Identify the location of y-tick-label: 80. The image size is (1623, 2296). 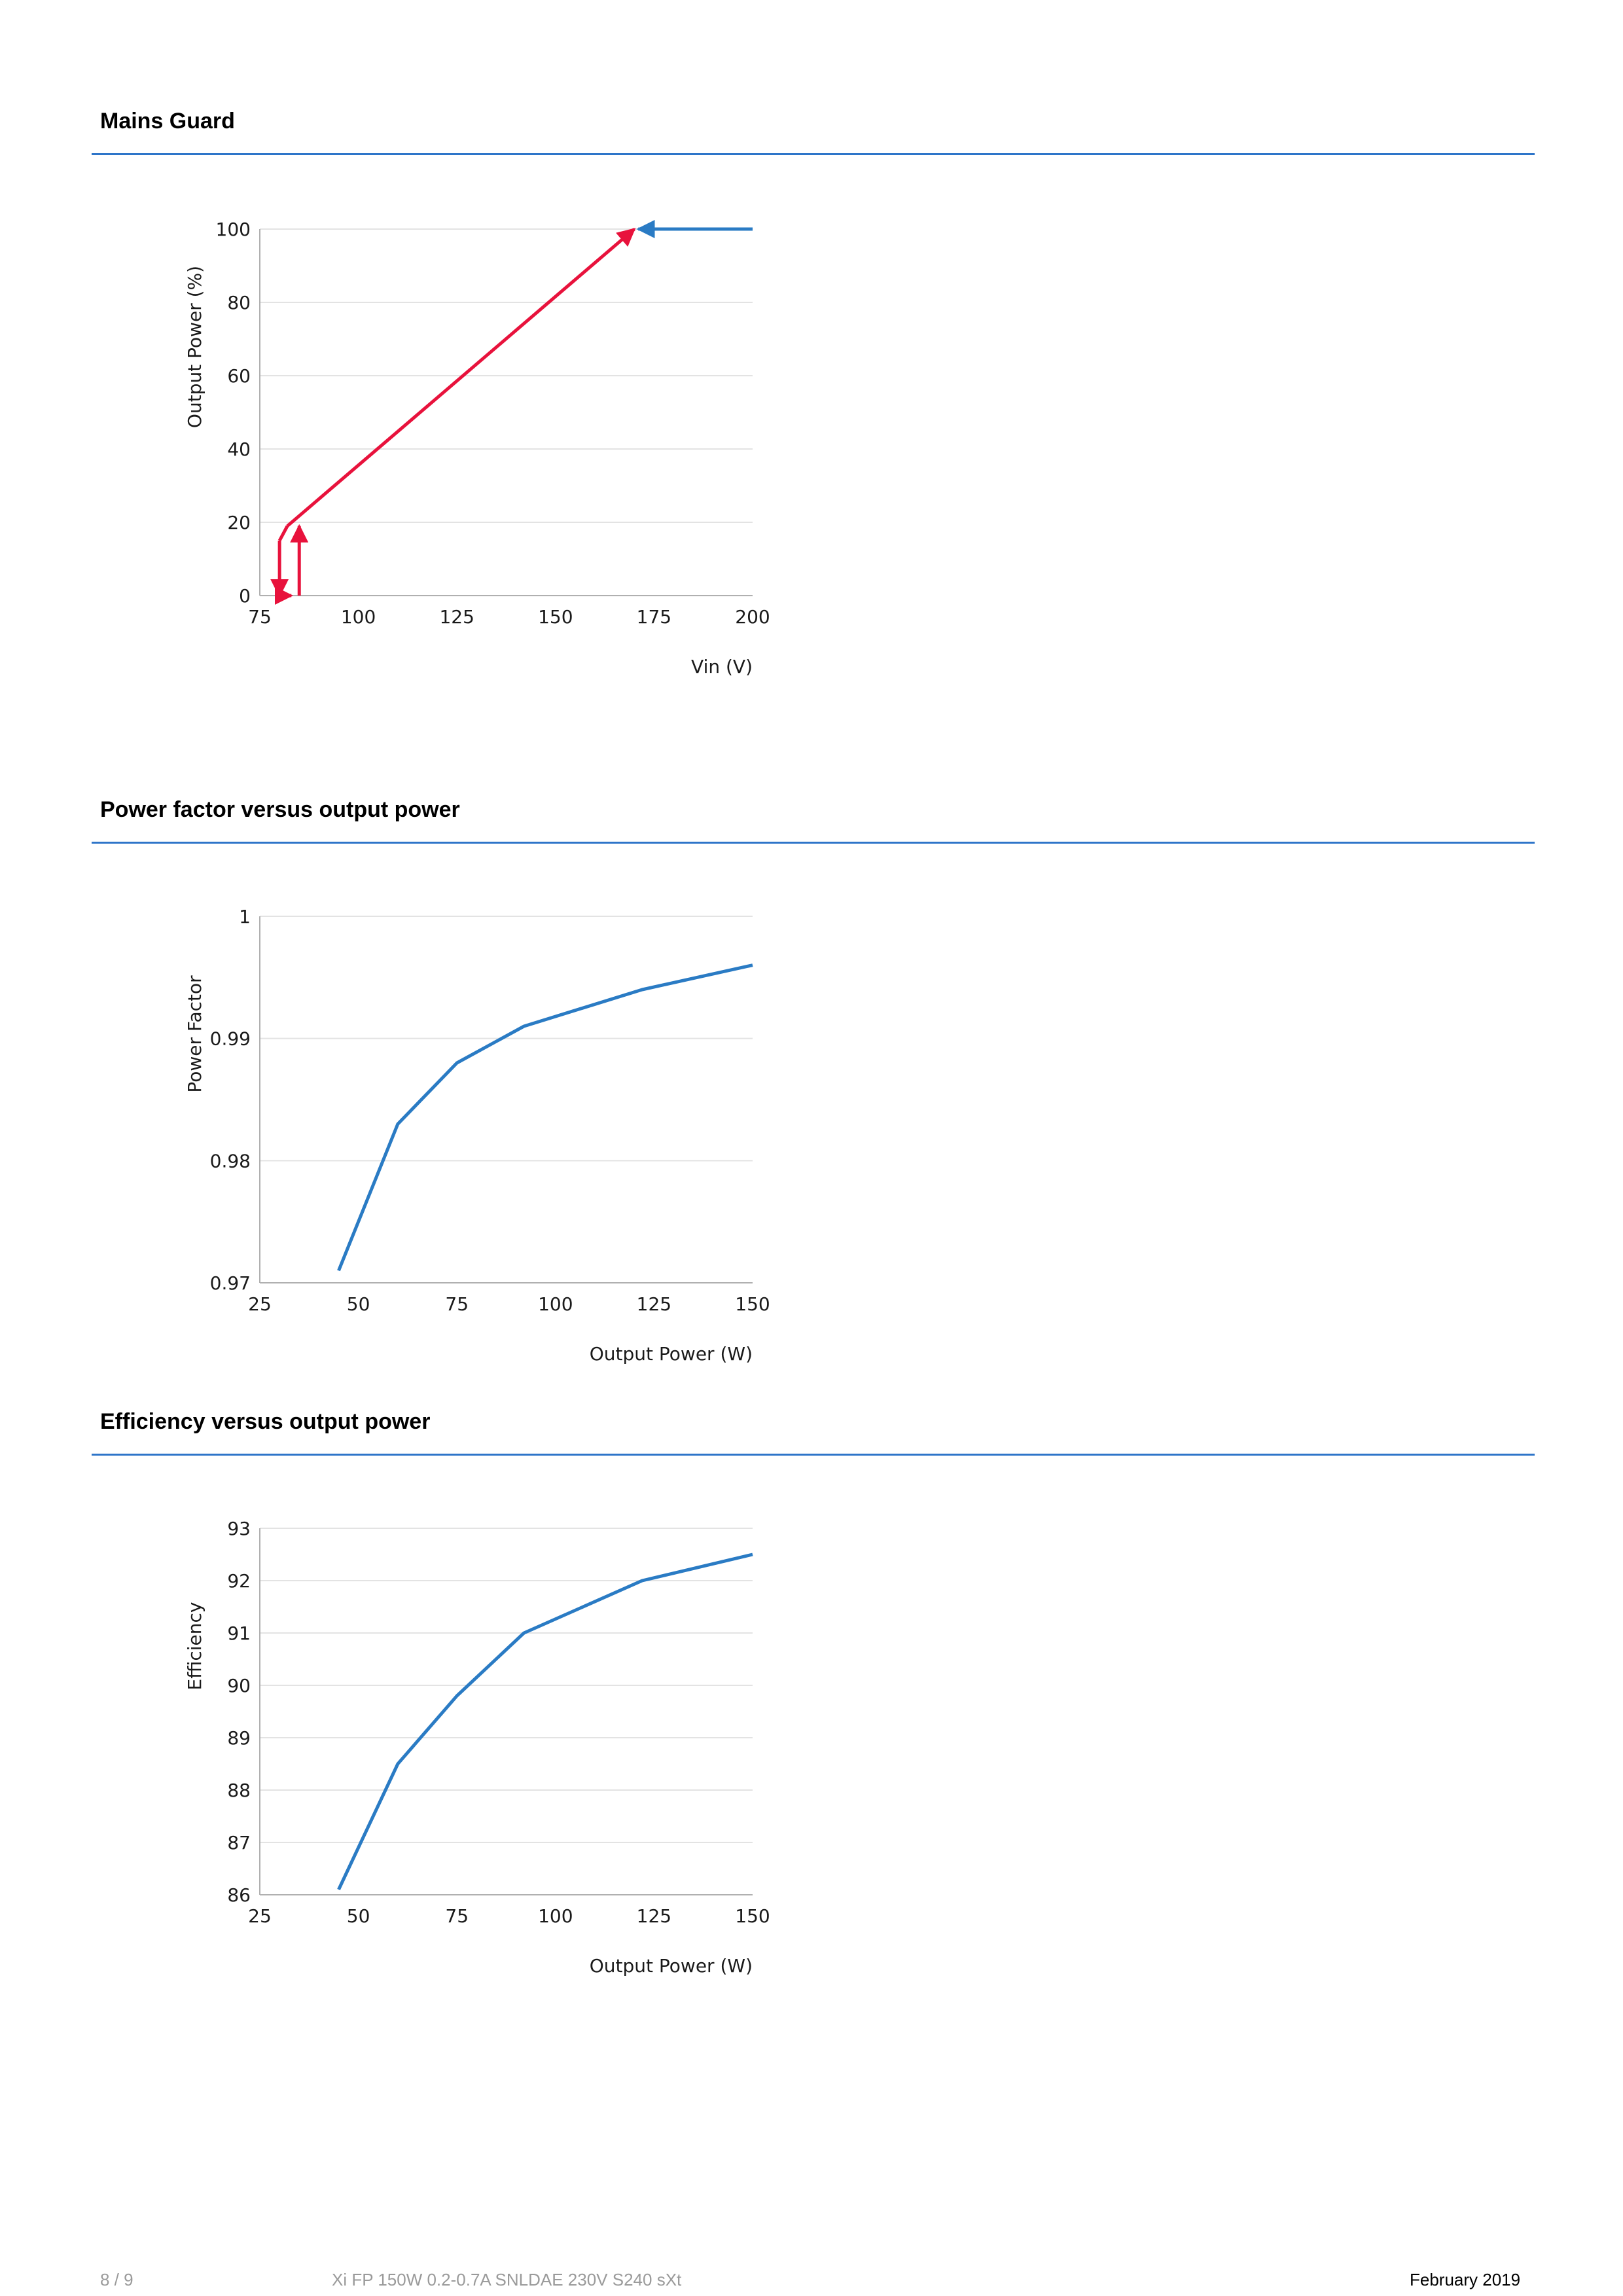
(239, 303).